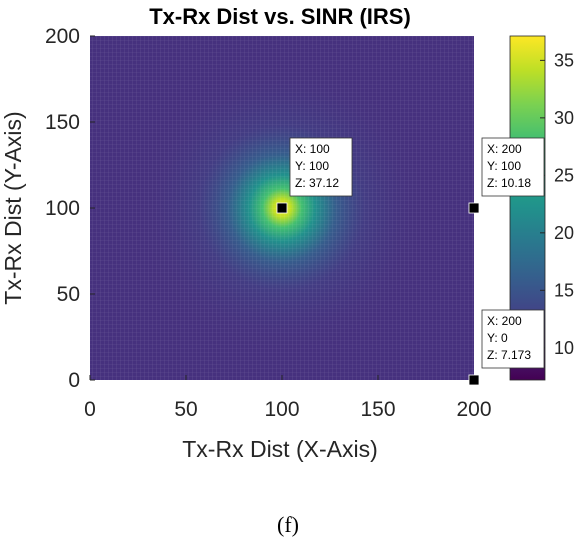 Image resolution: width=576 pixels, height=540 pixels. Describe the element at coordinates (317, 183) in the screenshot. I see `datatip-z-value: Z: 37.12` at that location.